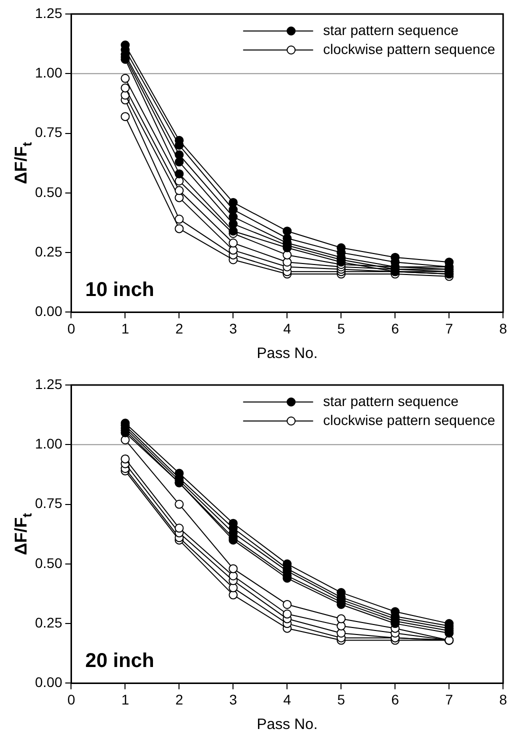  I want to click on annotation: 20 inch, so click(119, 661).